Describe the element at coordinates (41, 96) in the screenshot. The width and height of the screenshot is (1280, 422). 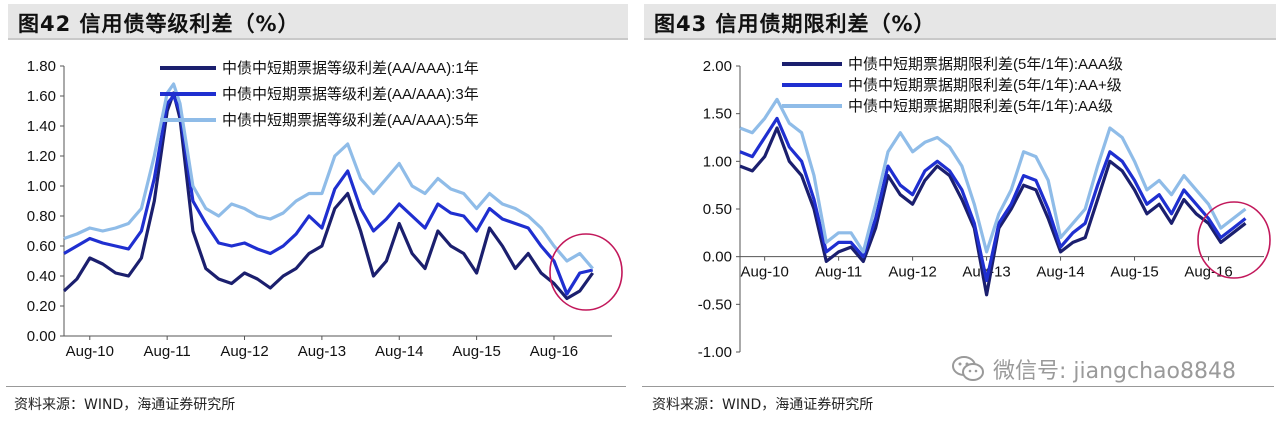
I see `y-tick-label: 1.60` at that location.